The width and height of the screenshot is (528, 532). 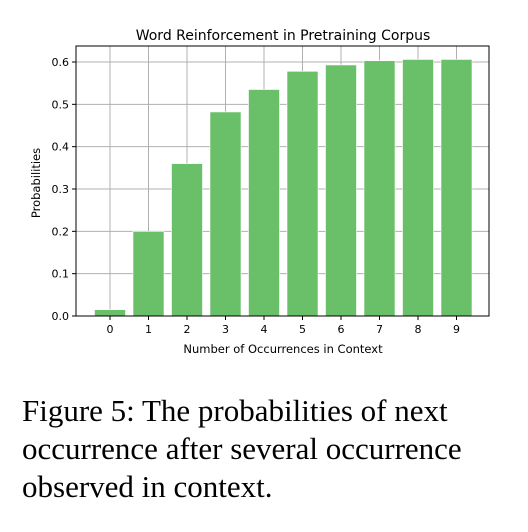 I want to click on x-tick-label: 6, so click(x=341, y=329).